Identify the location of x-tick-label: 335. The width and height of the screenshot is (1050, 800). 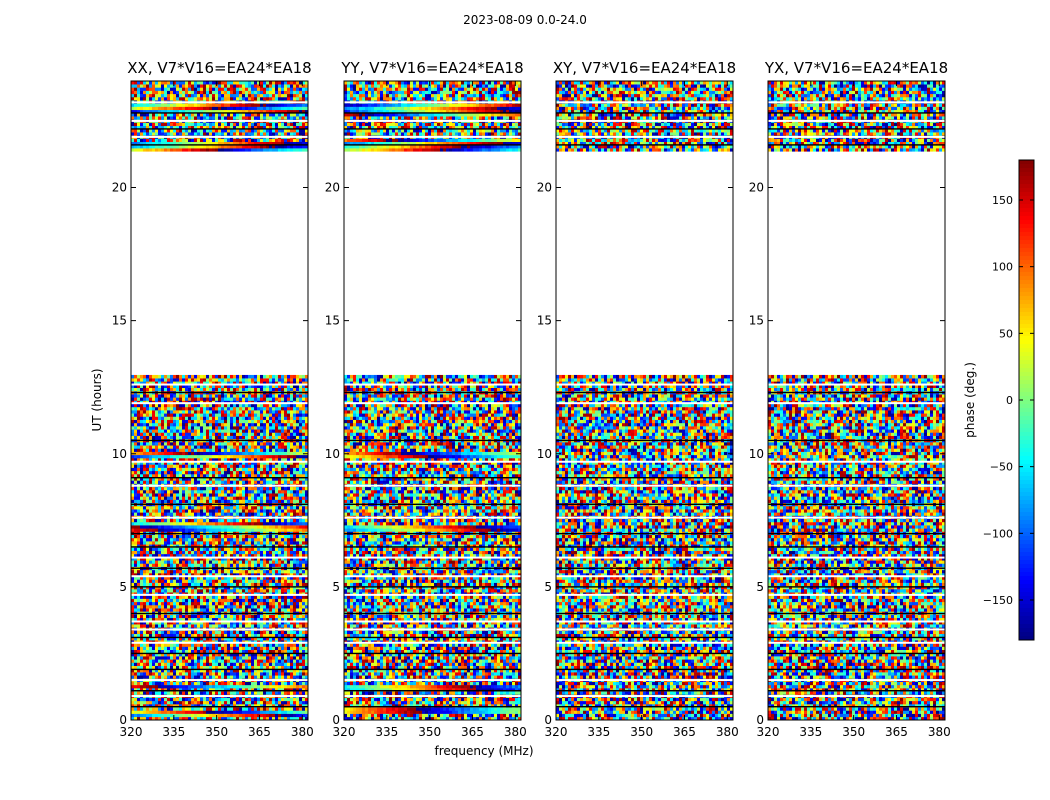
(598, 732).